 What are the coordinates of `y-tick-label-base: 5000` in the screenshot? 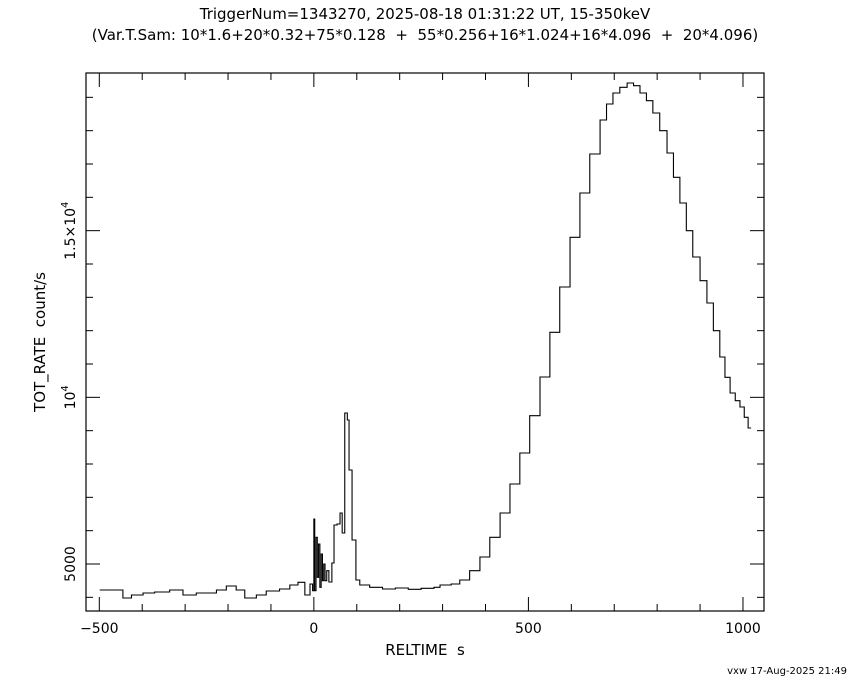 It's located at (71, 564).